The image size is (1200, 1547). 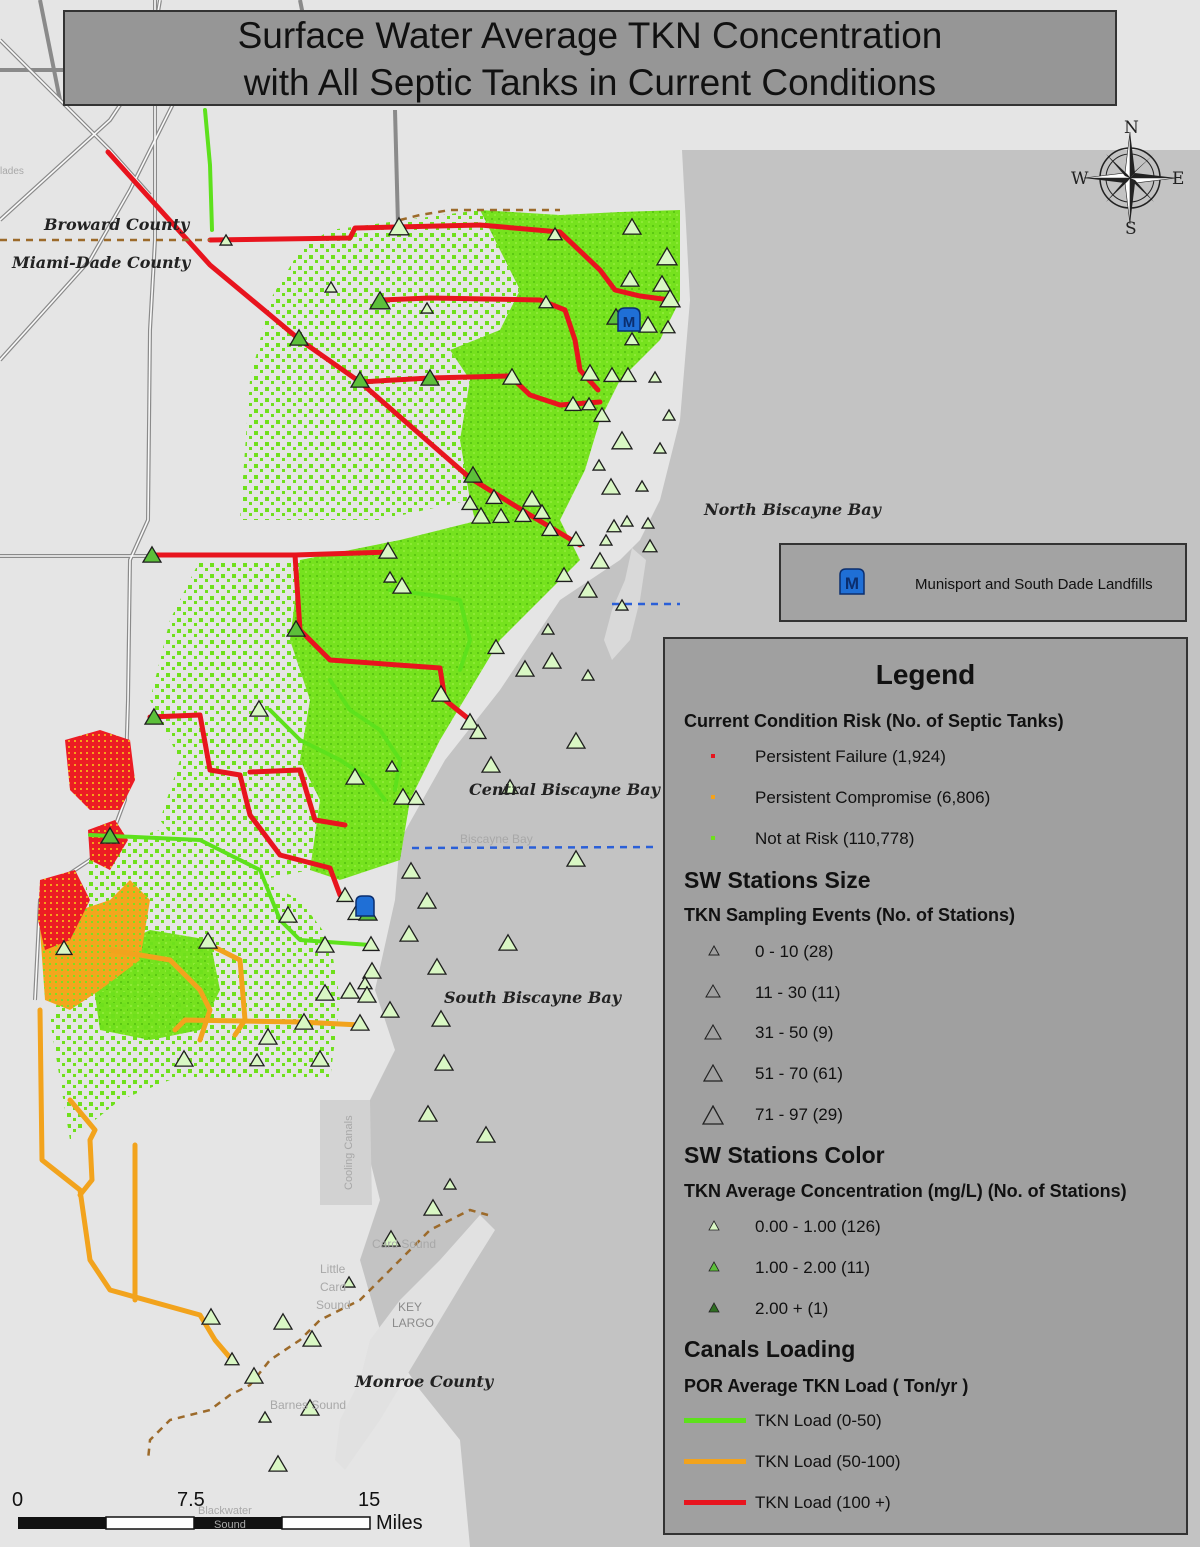 I want to click on scale-label-15: 15, so click(x=369, y=1500).